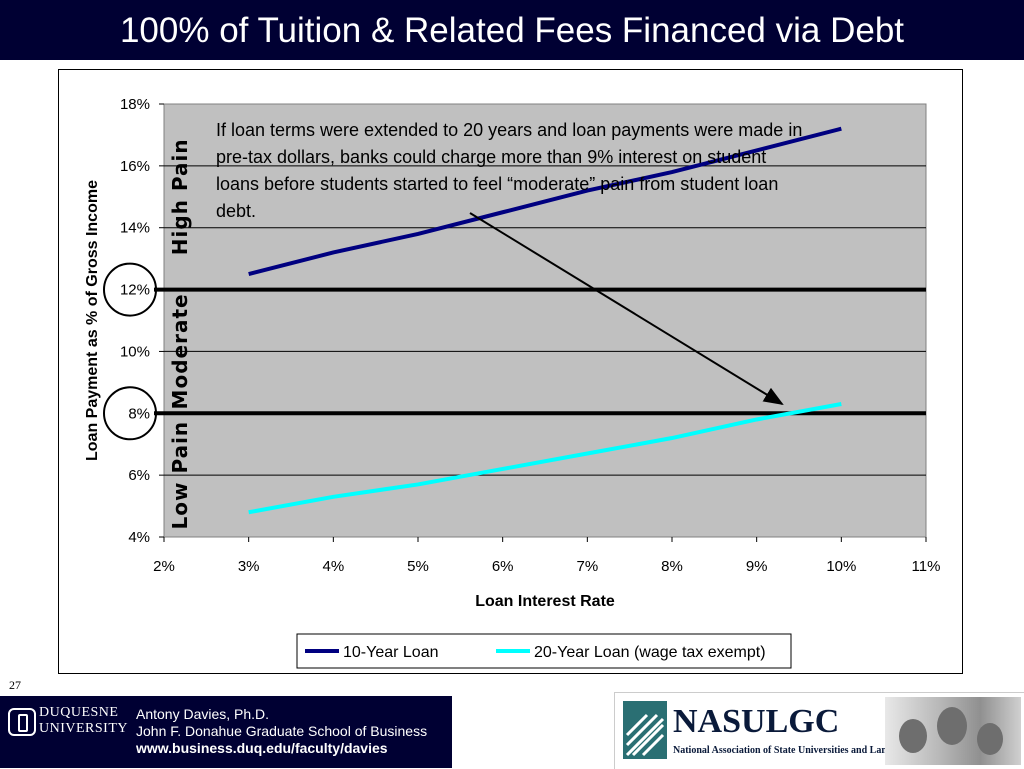  What do you see at coordinates (203, 714) in the screenshot?
I see `author-name: Antony Davies, Ph.D.` at bounding box center [203, 714].